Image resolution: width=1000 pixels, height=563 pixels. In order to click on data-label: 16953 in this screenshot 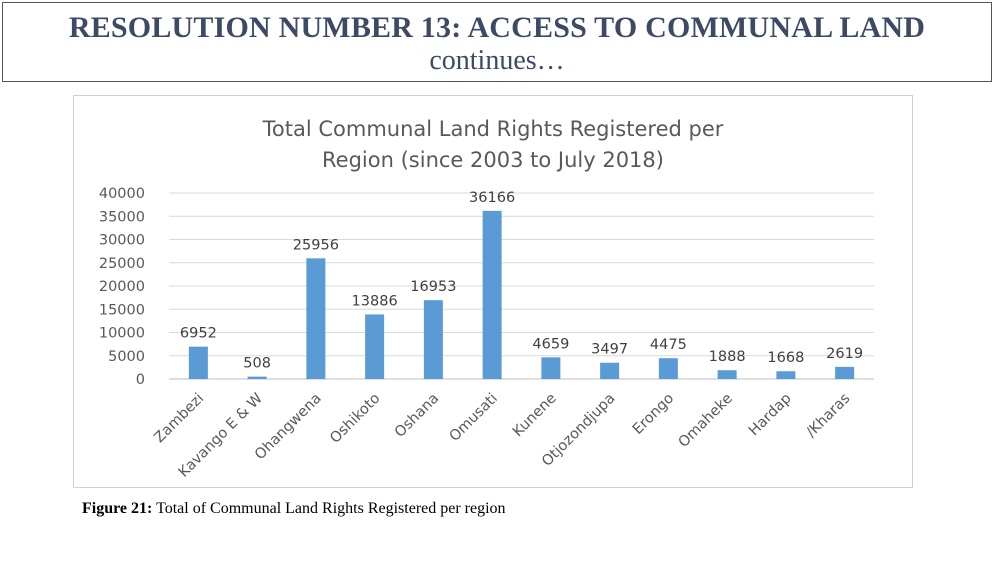, I will do `click(433, 287)`.